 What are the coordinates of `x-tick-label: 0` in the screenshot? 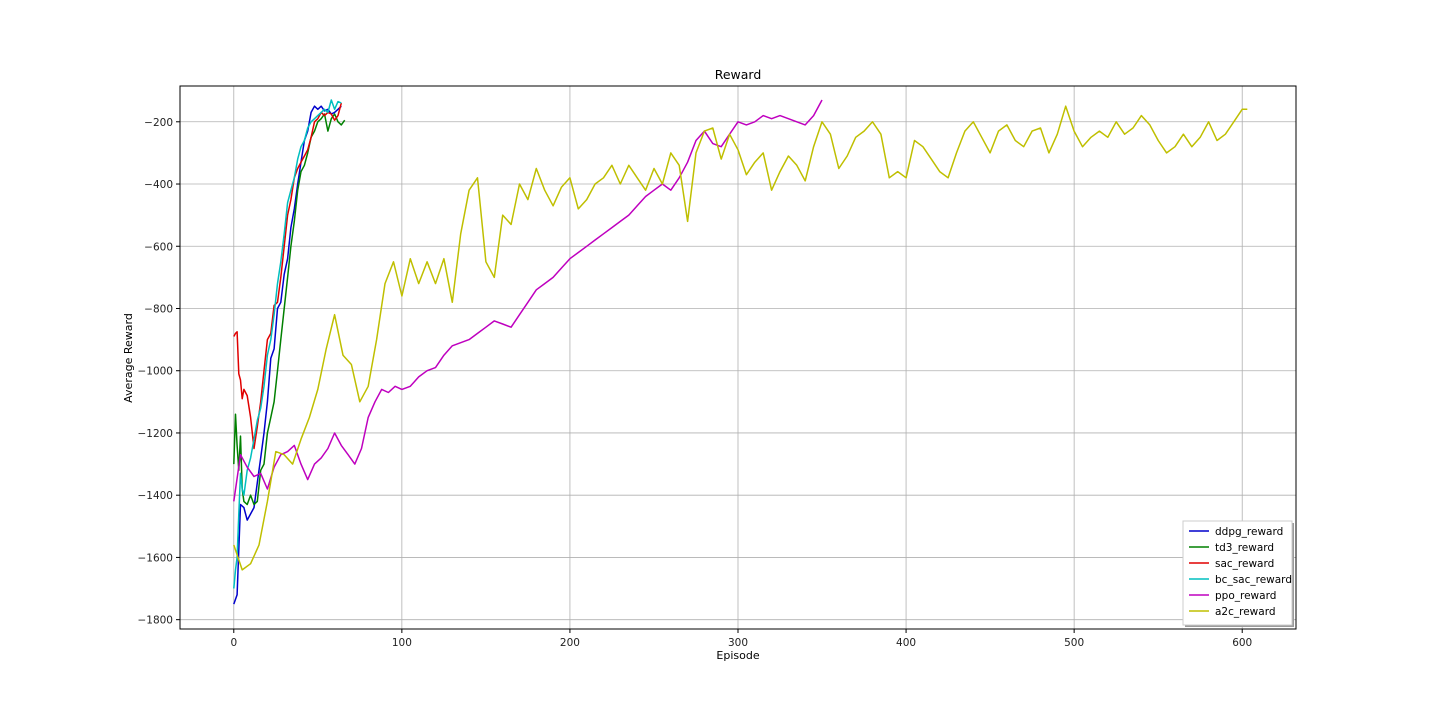 It's located at (233, 643).